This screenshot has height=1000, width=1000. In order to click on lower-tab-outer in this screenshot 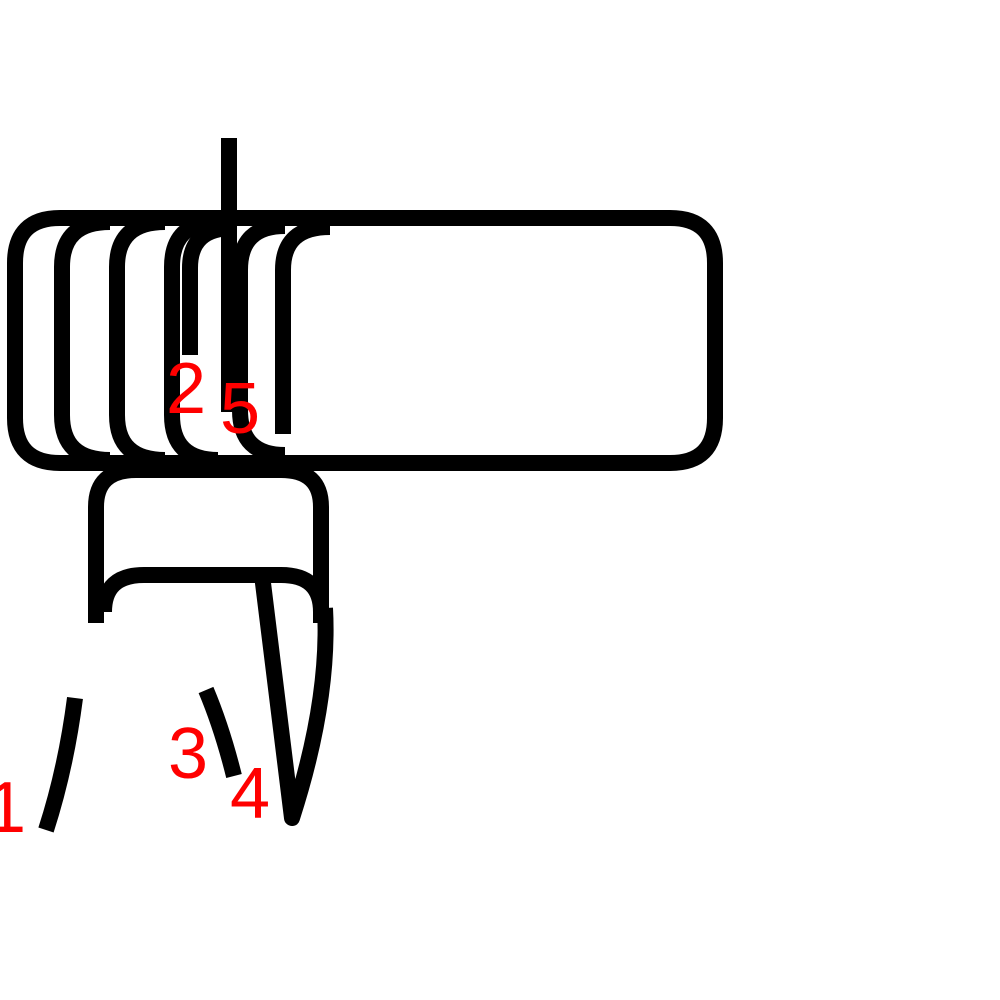, I will do `click(208, 542)`.